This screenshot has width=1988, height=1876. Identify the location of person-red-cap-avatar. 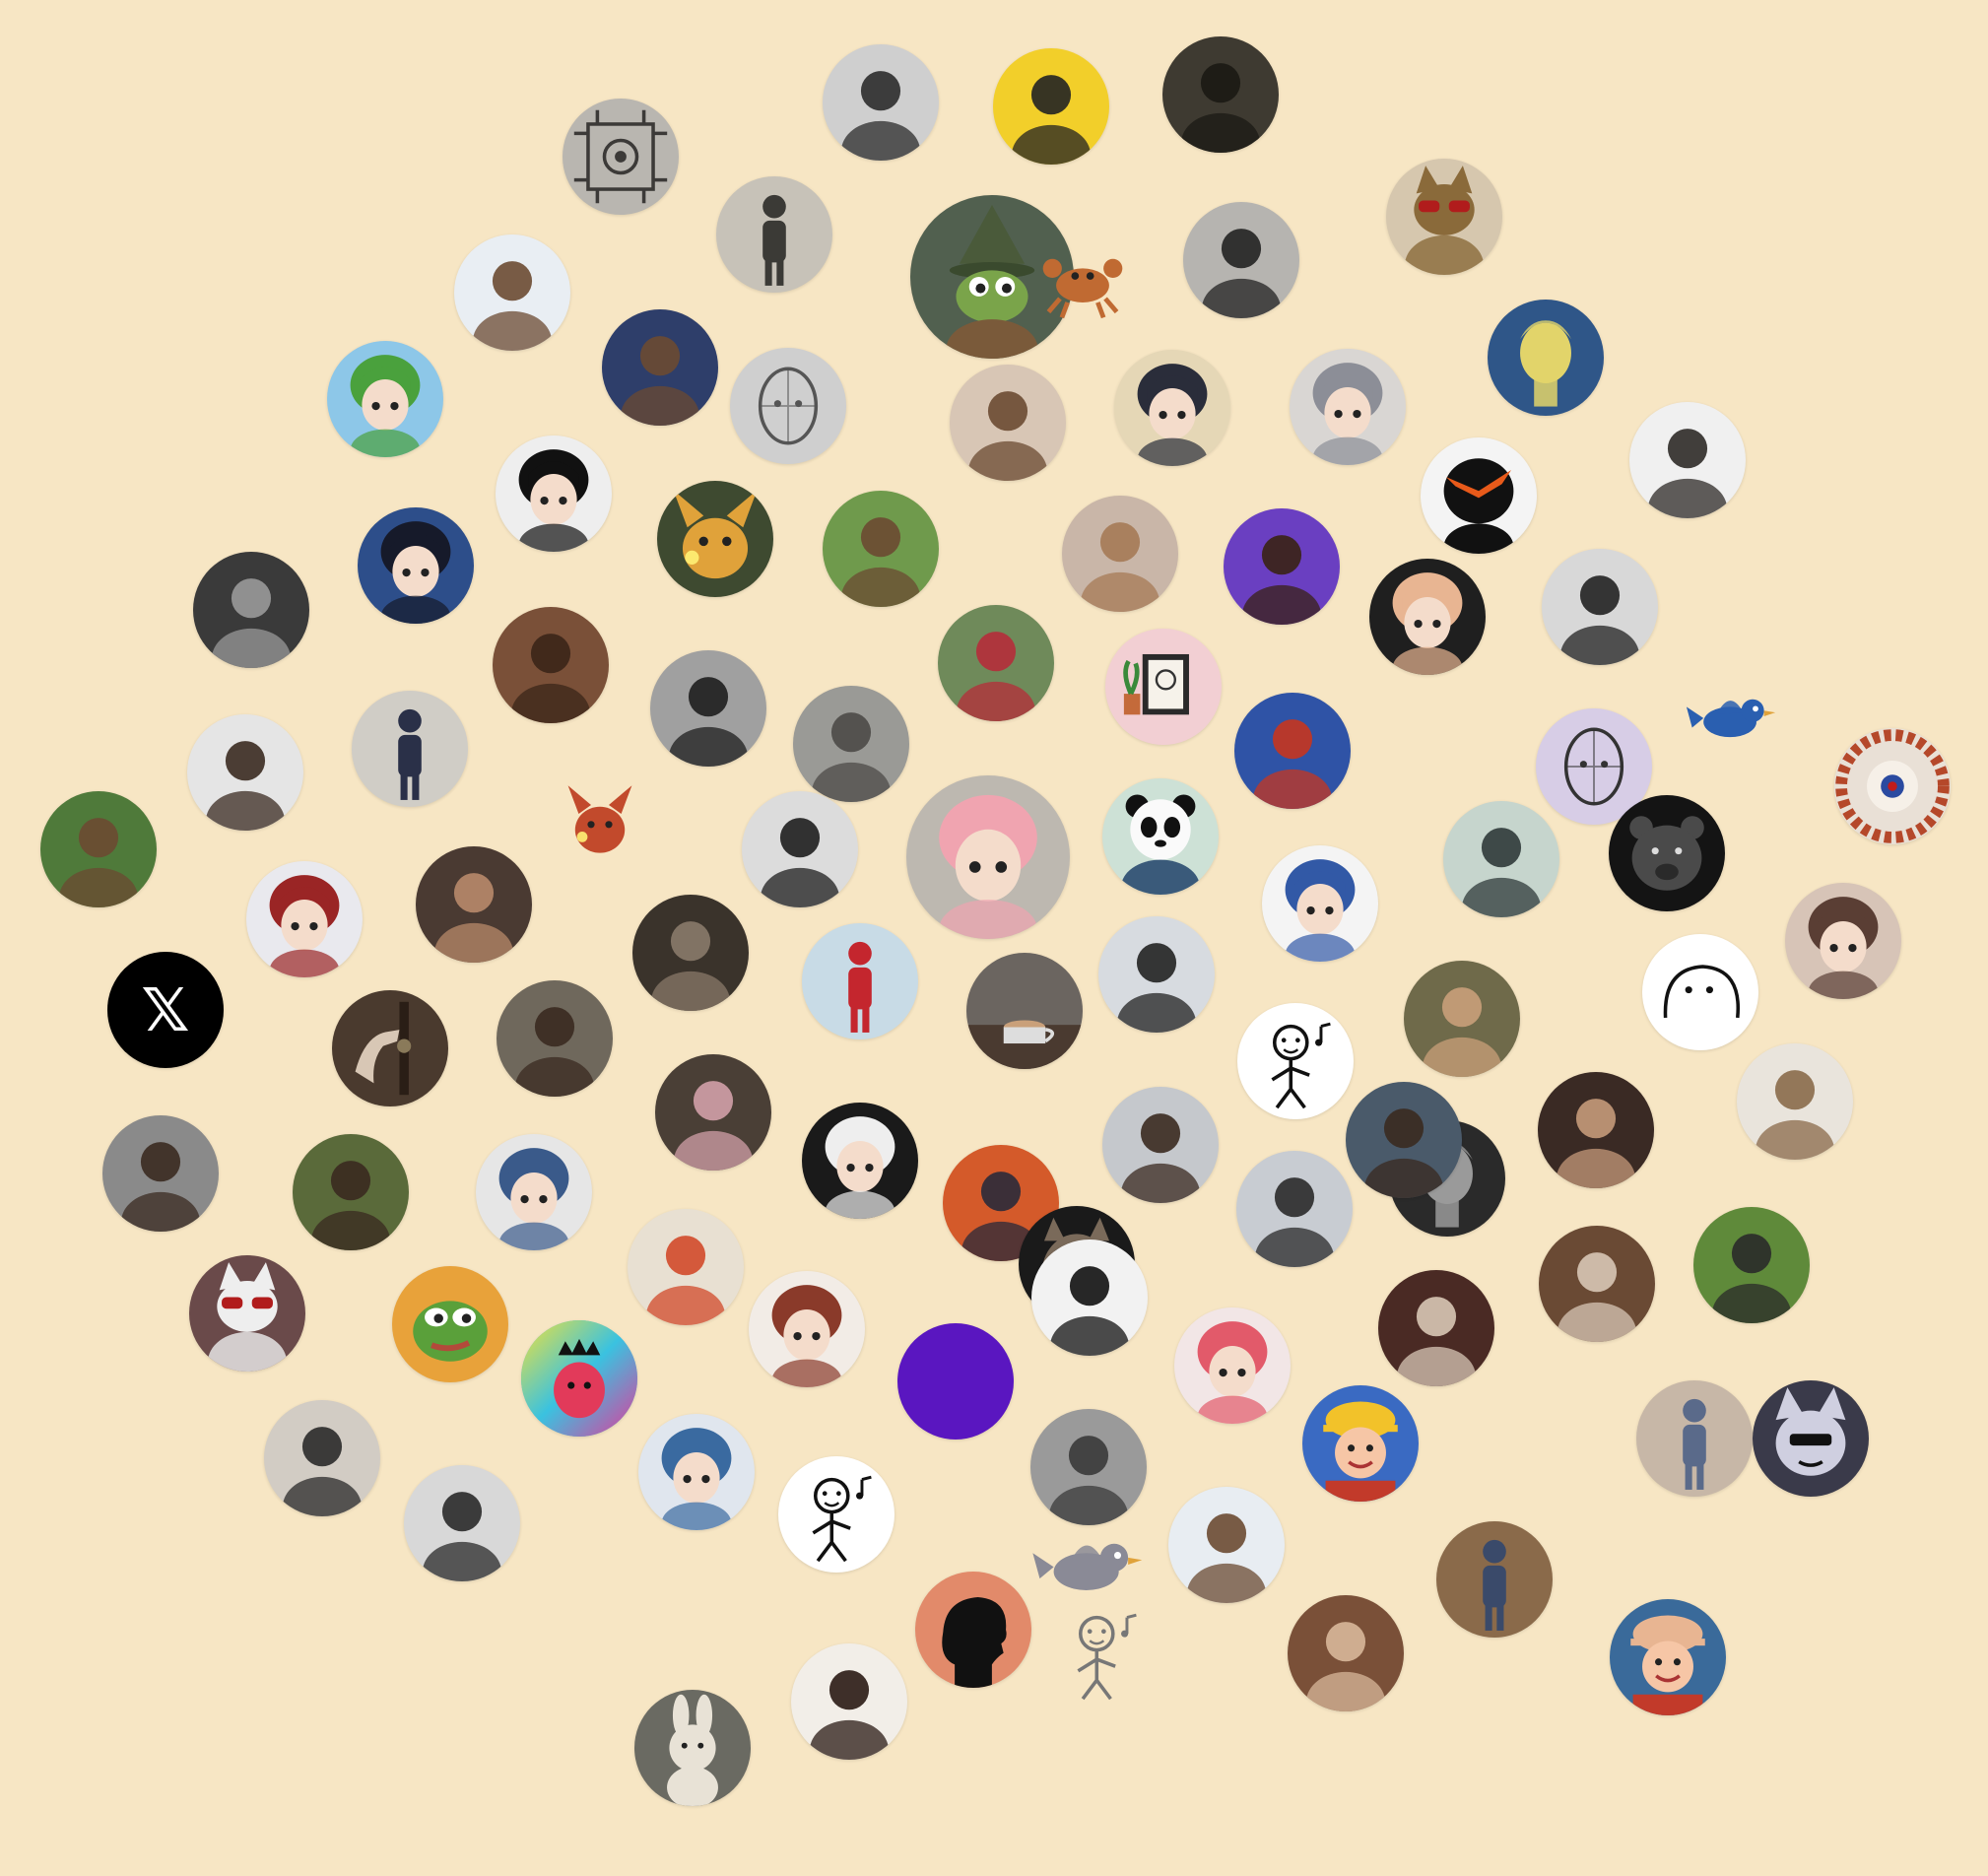
(800, 849).